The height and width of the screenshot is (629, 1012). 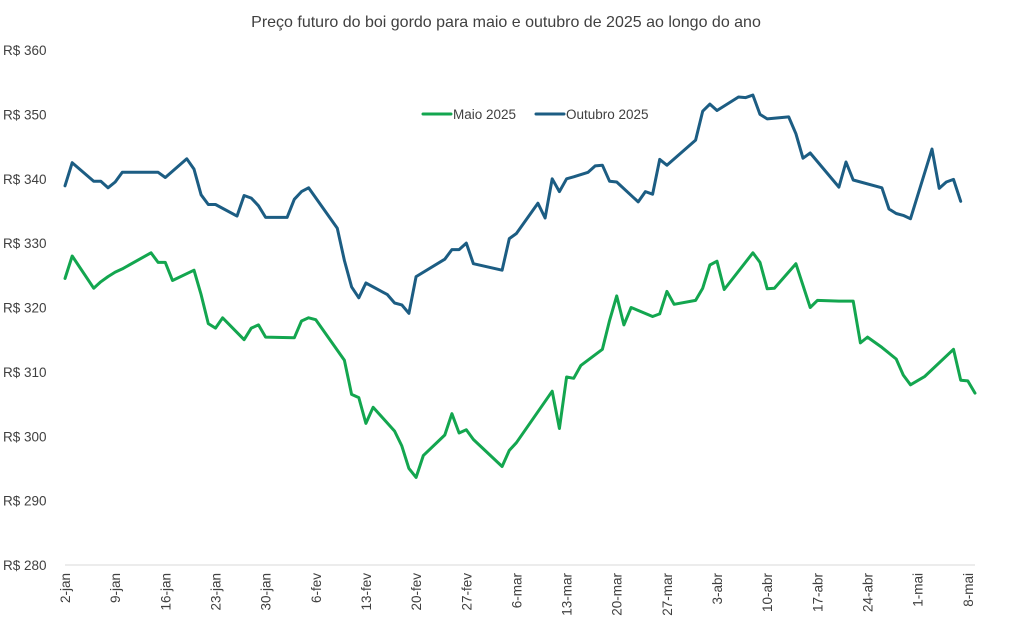 I want to click on x-tick-label: 2-jan, so click(x=65, y=588).